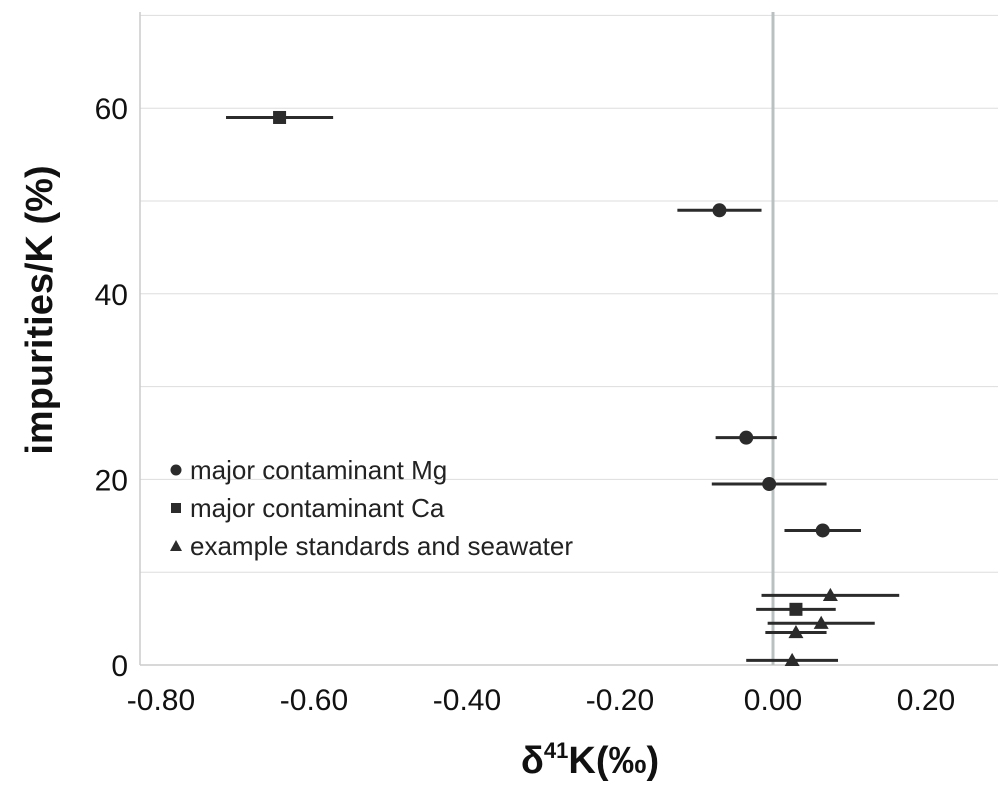 The width and height of the screenshot is (1000, 785). Describe the element at coordinates (613, 761) in the screenshot. I see `x-axis-title-rest: K(‰)` at that location.